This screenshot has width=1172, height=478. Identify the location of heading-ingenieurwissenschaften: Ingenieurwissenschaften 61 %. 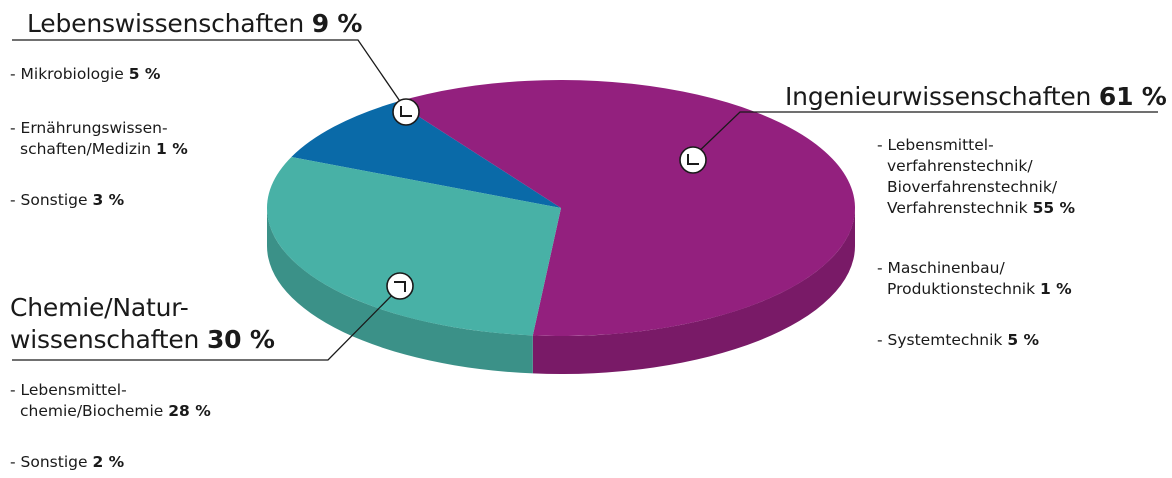
(976, 96).